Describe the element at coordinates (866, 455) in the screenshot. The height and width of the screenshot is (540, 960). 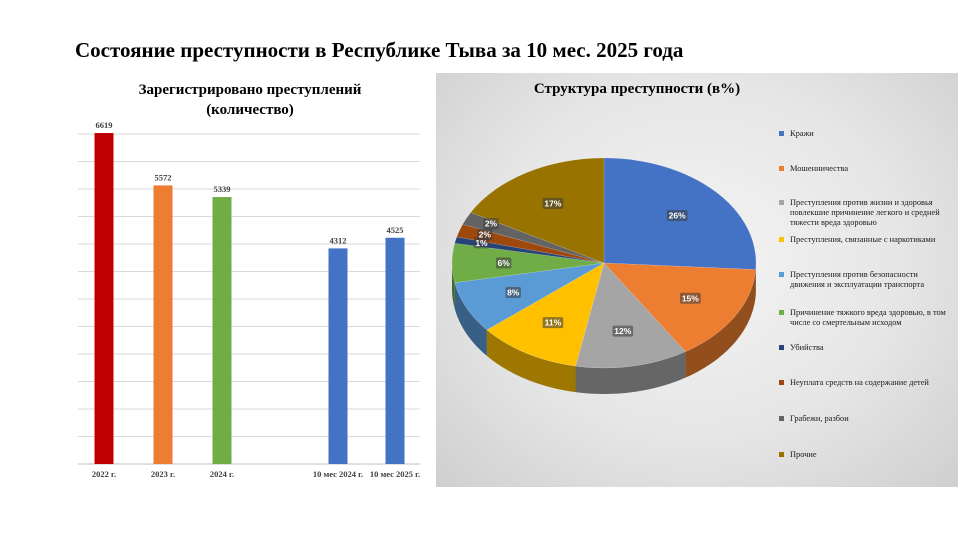
I see `legend-item: Прочие` at that location.